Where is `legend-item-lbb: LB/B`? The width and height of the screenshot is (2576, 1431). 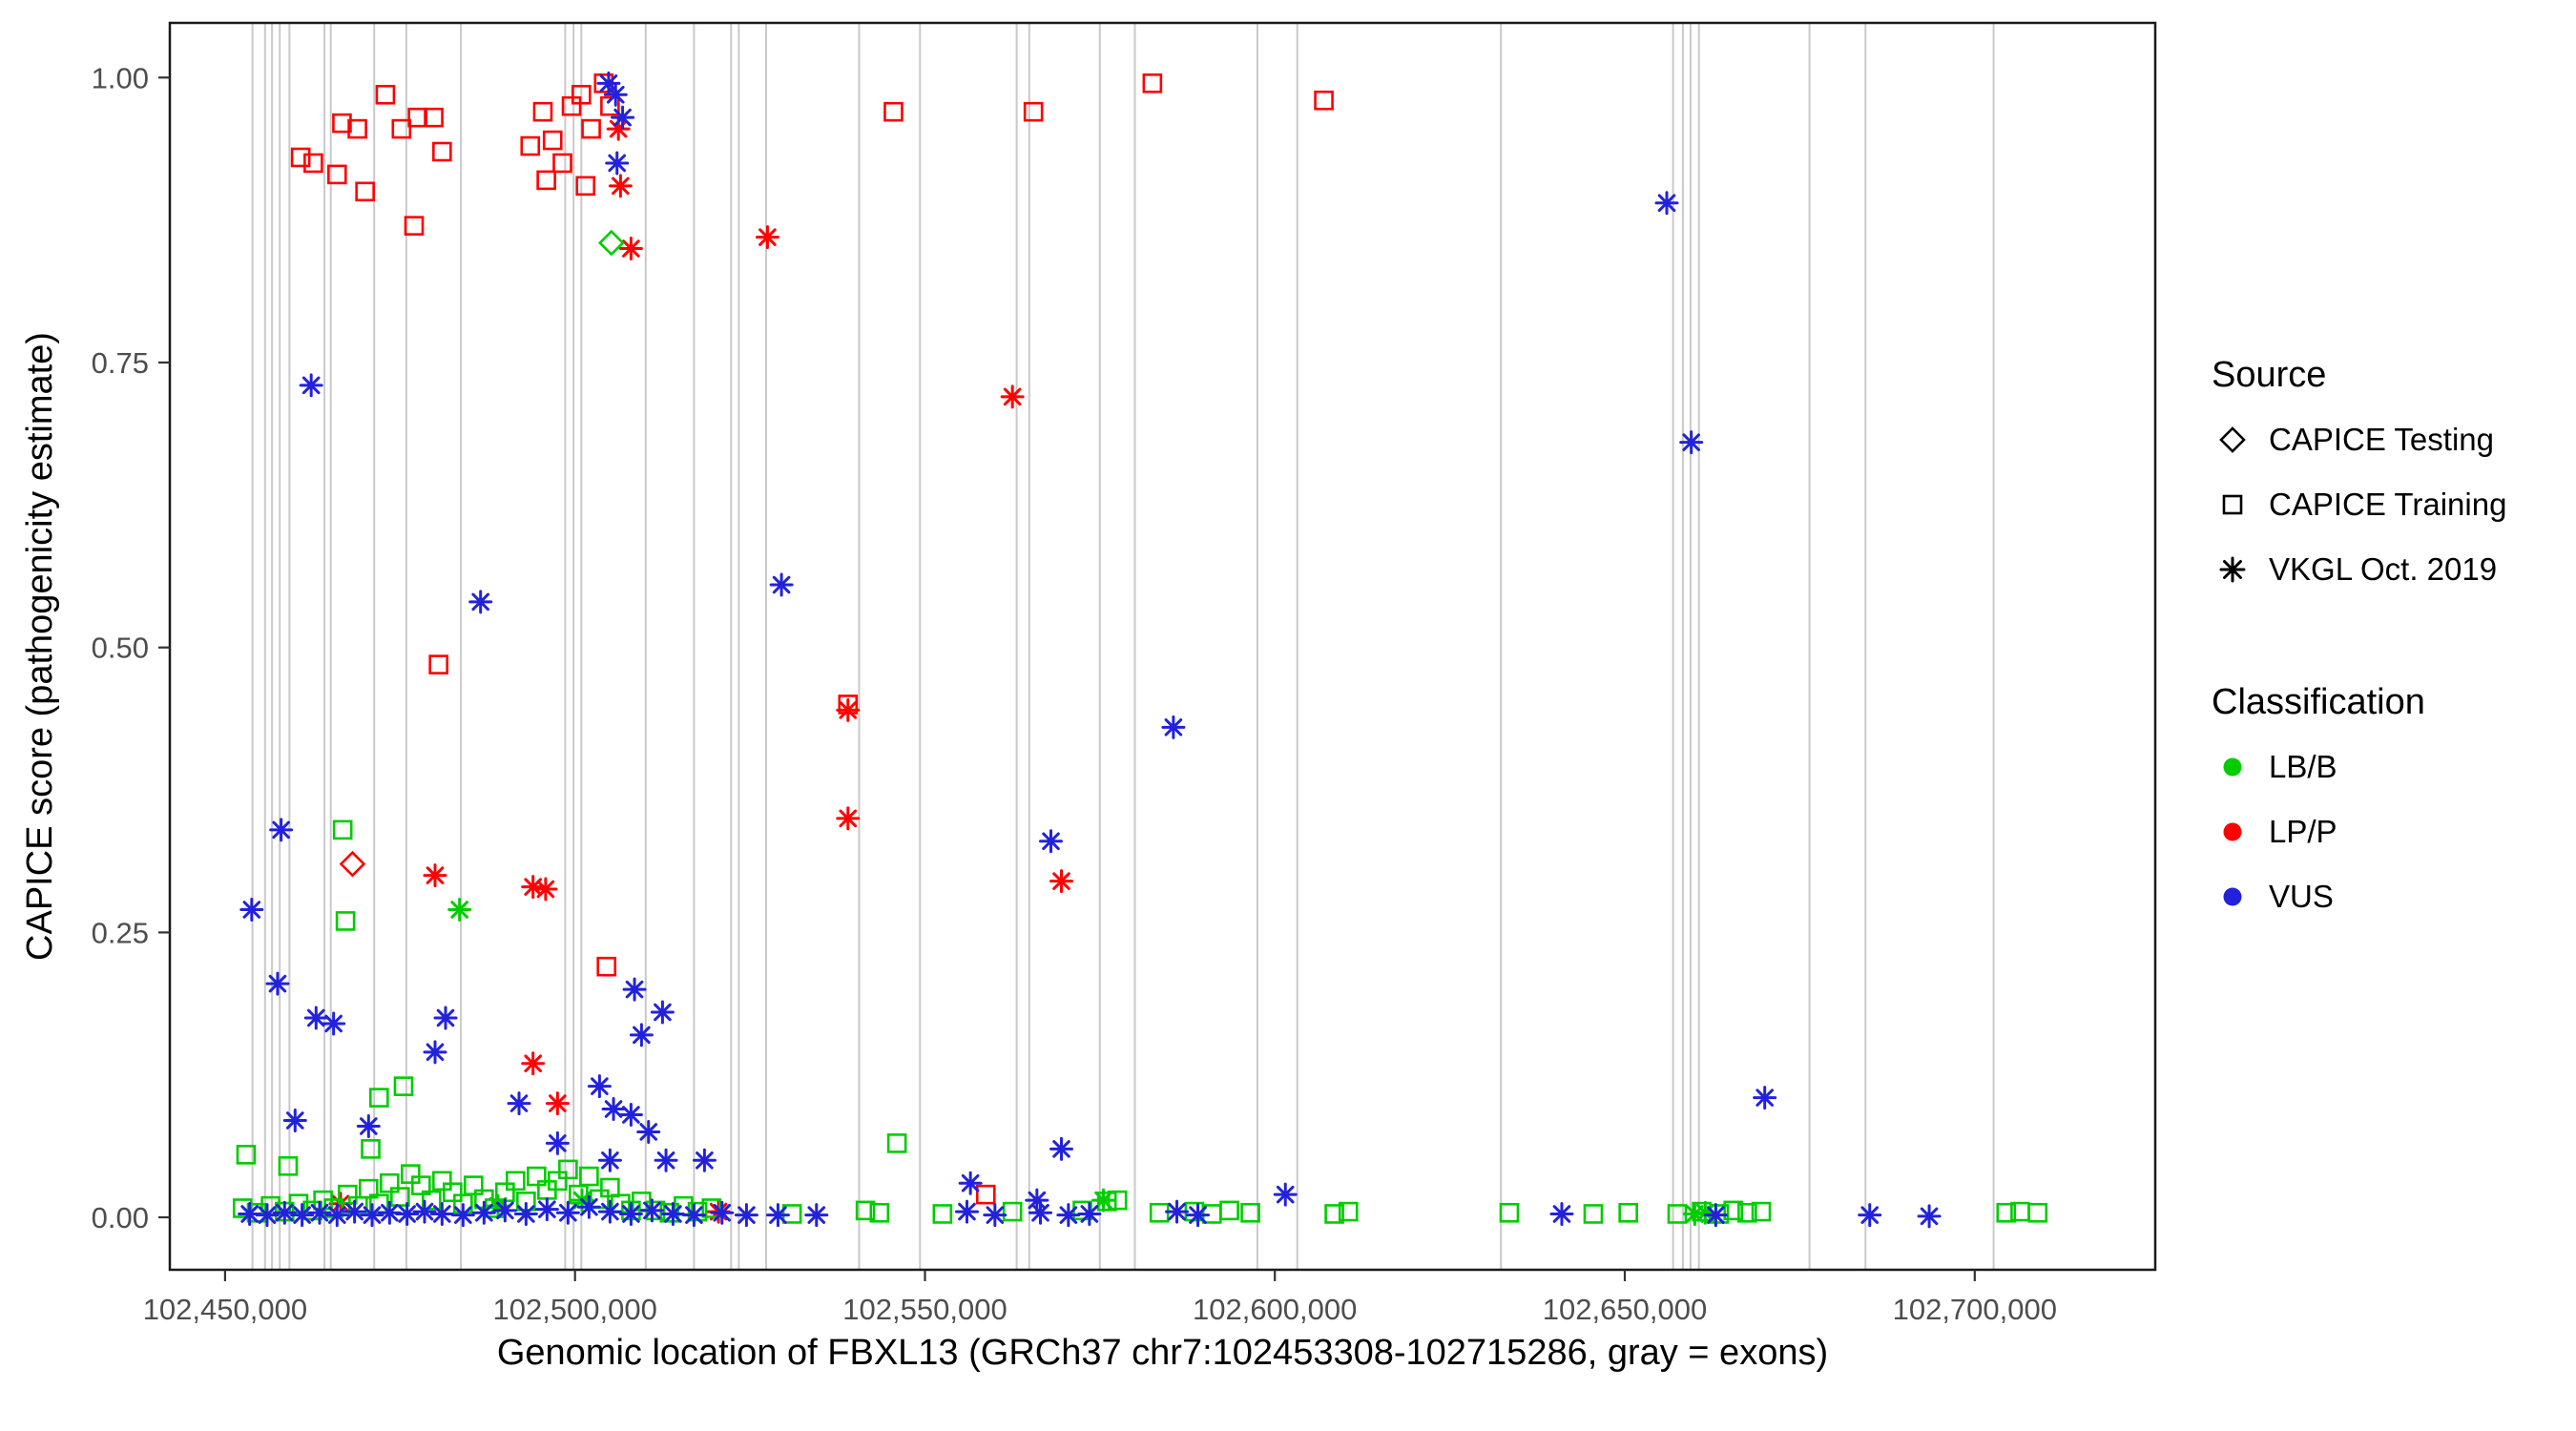 legend-item-lbb: LB/B is located at coordinates (2359, 767).